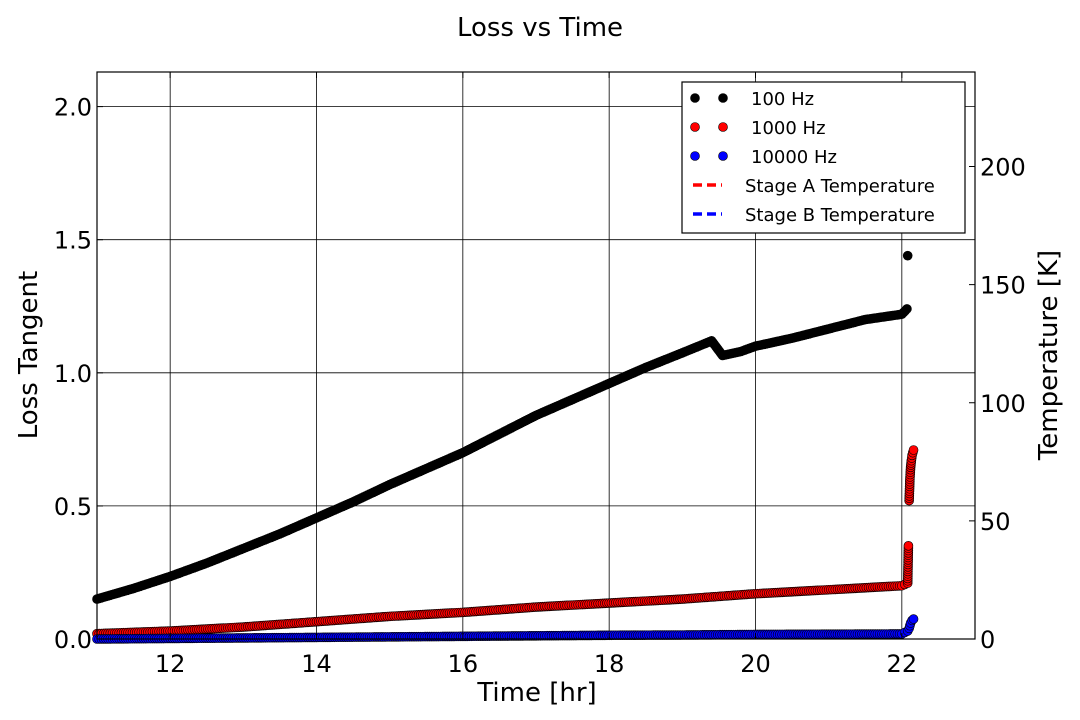  I want to click on y2-tick-label: 100, so click(1003, 404).